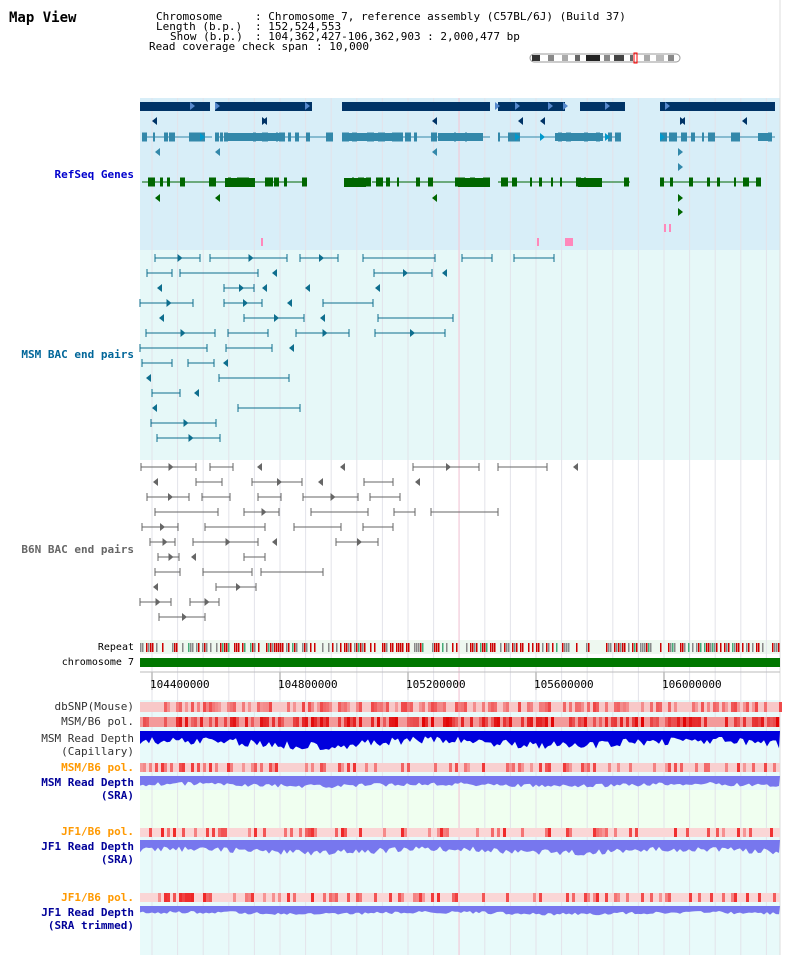  I want to click on b6n-bac-label: B6N BAC end pairs, so click(77, 549).